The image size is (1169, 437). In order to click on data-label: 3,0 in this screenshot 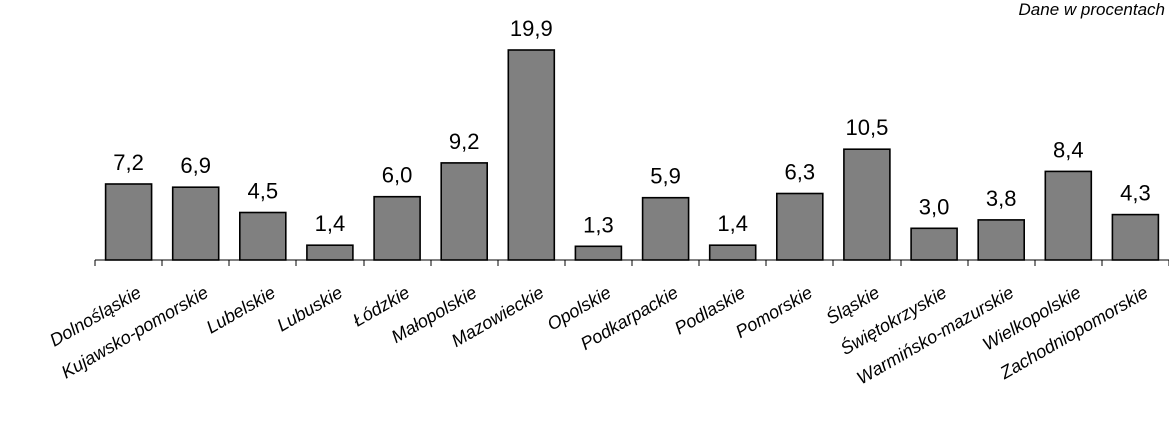, I will do `click(934, 206)`.